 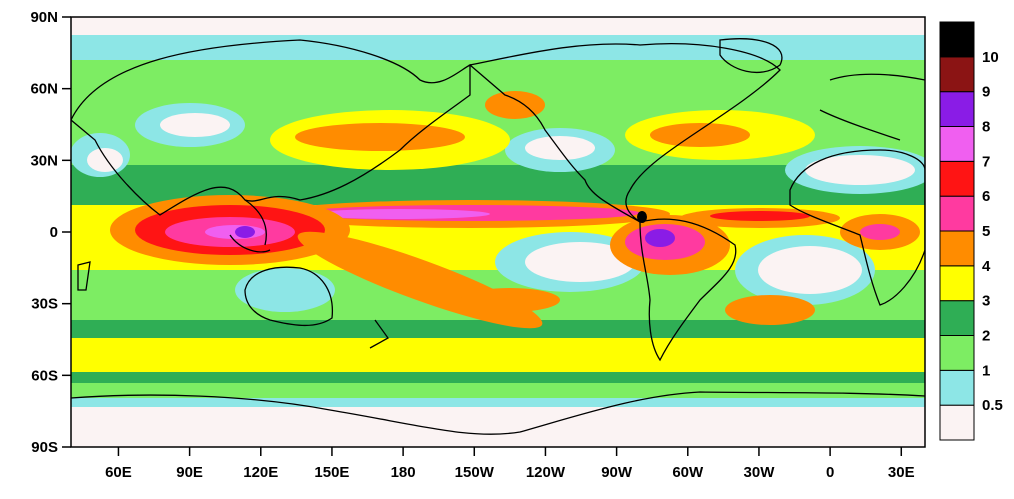 What do you see at coordinates (44, 447) in the screenshot?
I see `y-tick-label: 90S` at bounding box center [44, 447].